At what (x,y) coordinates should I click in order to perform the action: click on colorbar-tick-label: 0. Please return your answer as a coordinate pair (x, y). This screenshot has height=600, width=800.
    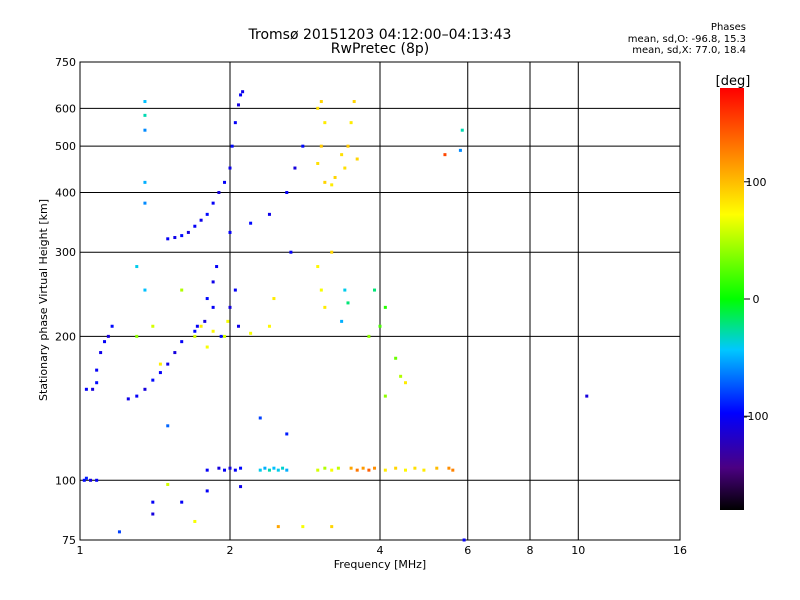
    Looking at the image, I should click on (756, 299).